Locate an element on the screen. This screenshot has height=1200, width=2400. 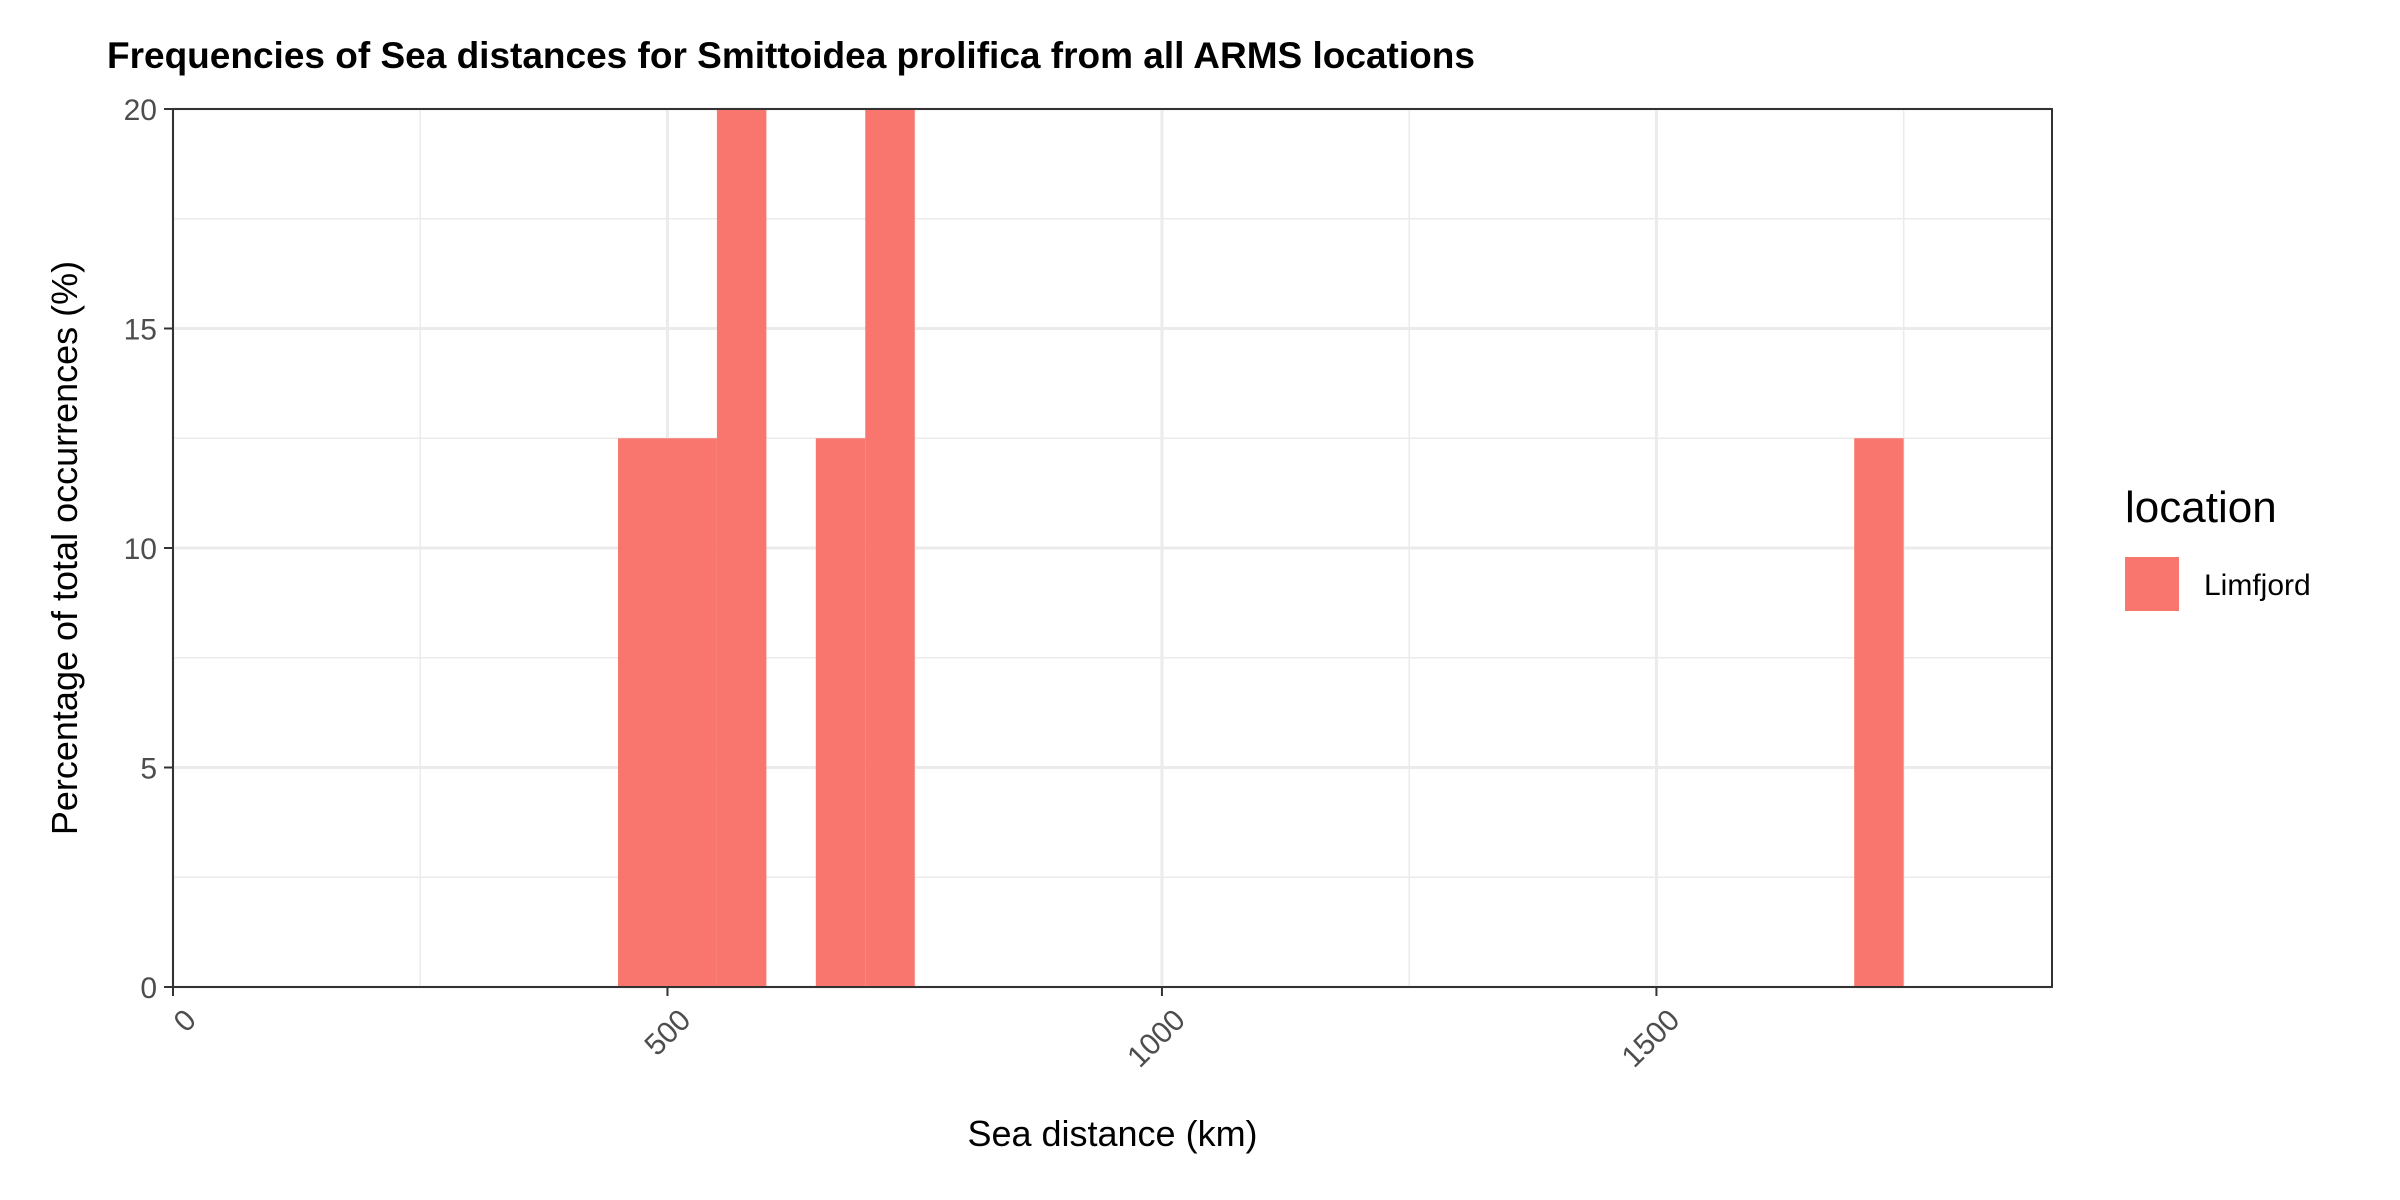
y-tick-label: 15 is located at coordinates (140, 330).